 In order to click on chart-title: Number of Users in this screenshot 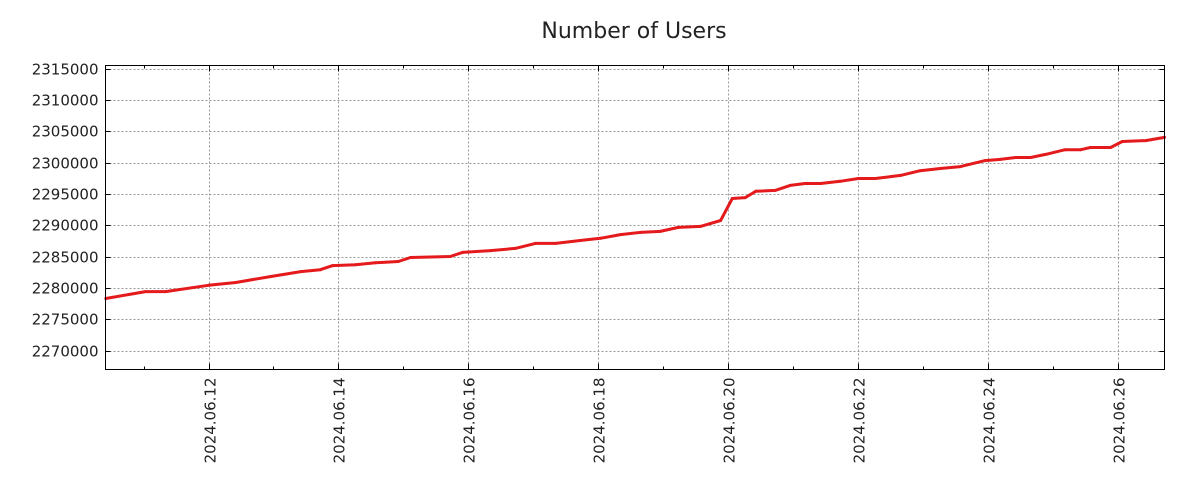, I will do `click(633, 31)`.